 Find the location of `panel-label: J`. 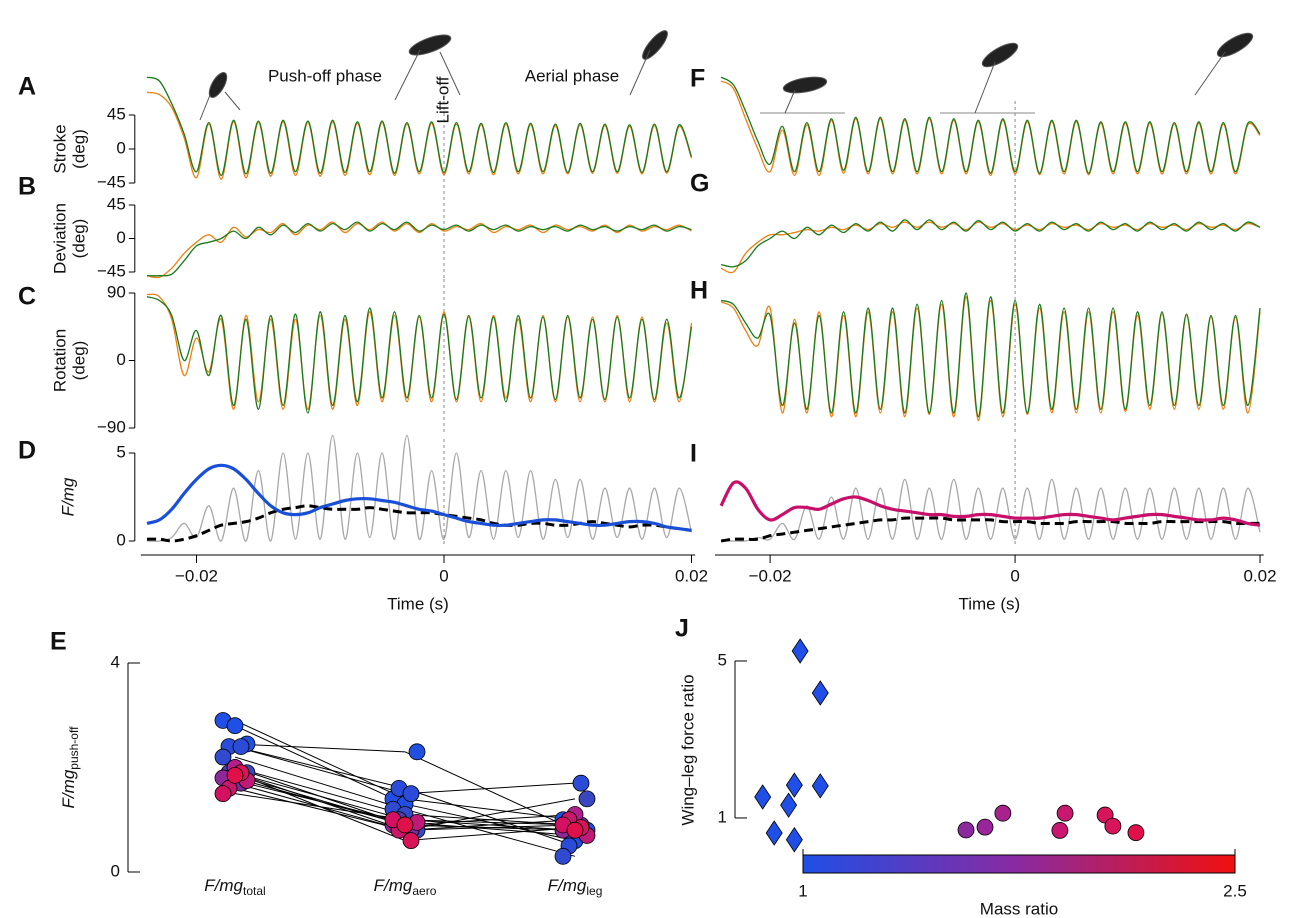

panel-label: J is located at coordinates (682, 629).